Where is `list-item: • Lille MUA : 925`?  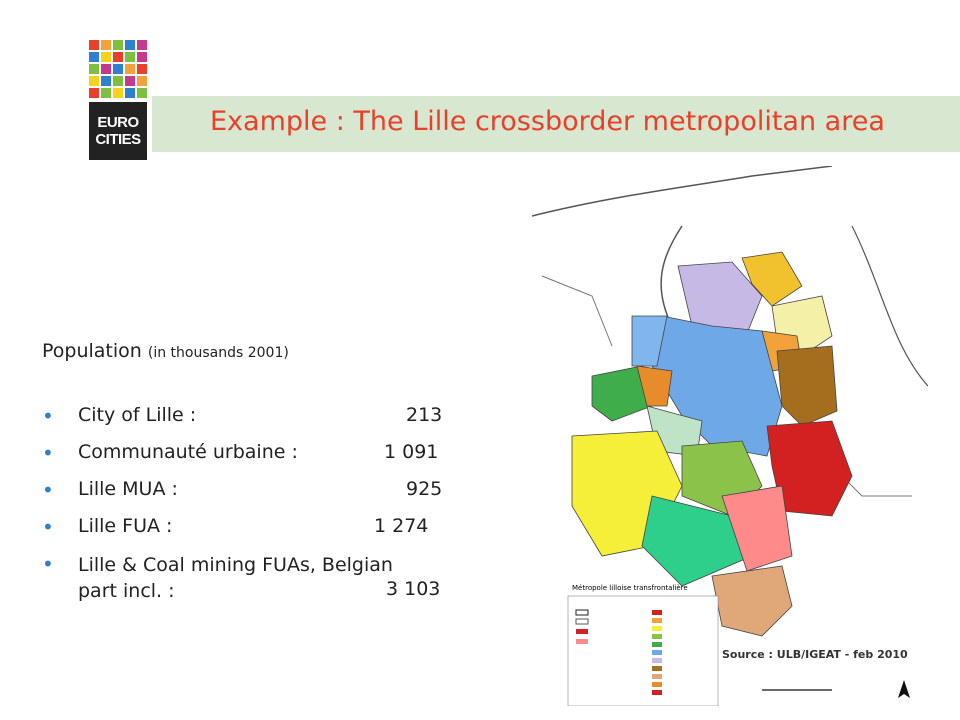
list-item: • Lille MUA : 925 is located at coordinates (242, 496).